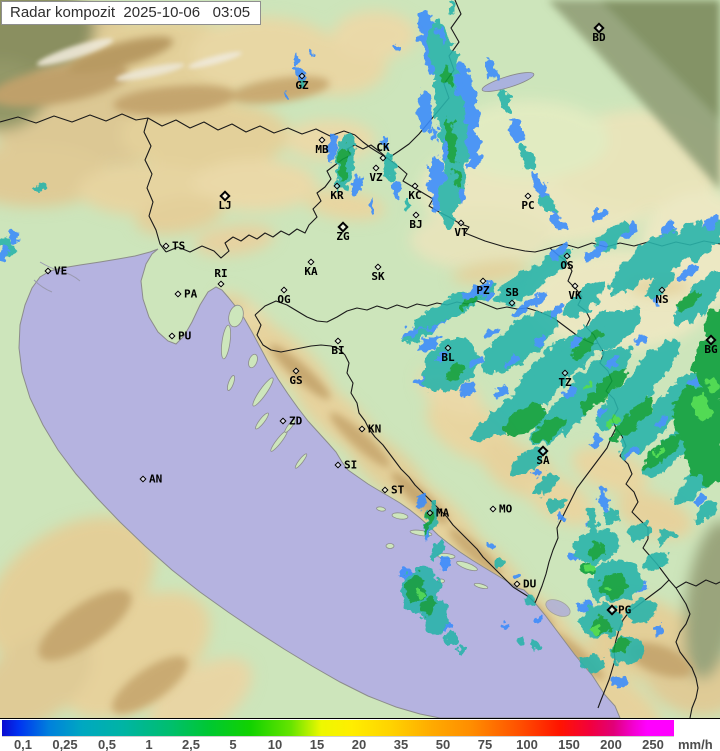  What do you see at coordinates (461, 232) in the screenshot?
I see `station-label: VT` at bounding box center [461, 232].